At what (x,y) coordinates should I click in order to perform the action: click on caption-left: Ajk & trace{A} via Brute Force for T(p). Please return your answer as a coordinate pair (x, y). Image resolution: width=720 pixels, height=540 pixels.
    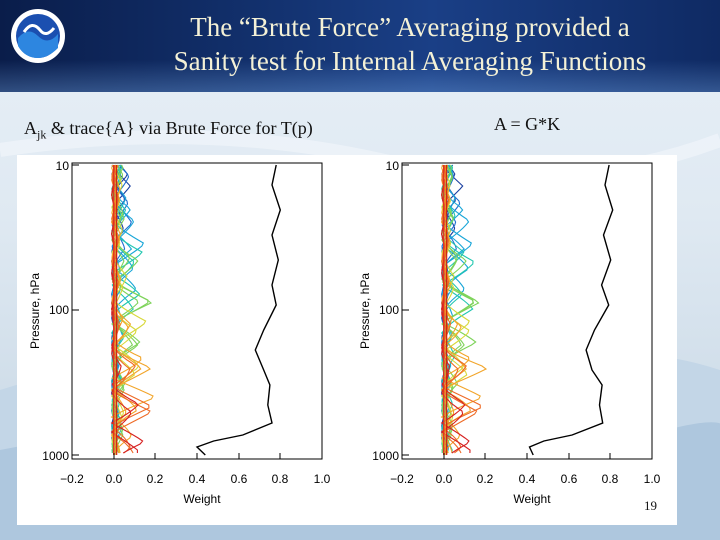
    Looking at the image, I should click on (168, 130).